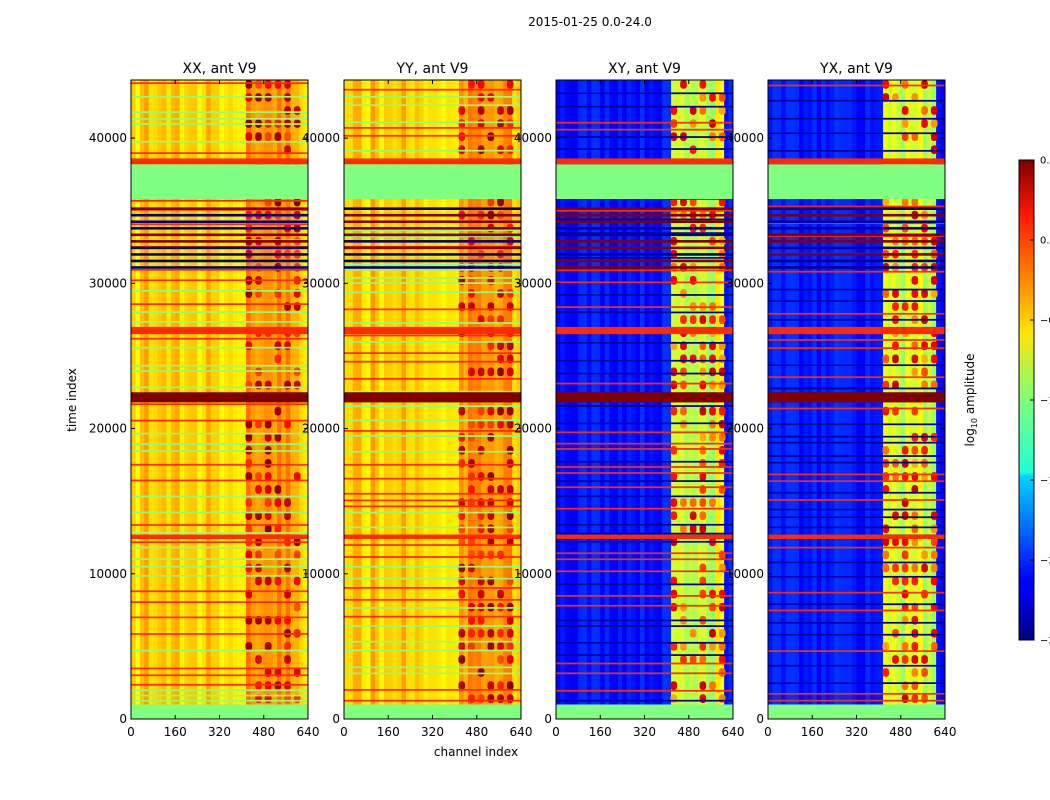  What do you see at coordinates (1045, 561) in the screenshot?
I see `colorbar-tick-label: −2.0` at bounding box center [1045, 561].